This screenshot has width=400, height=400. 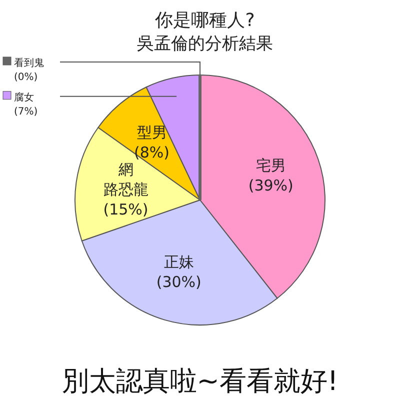 I want to click on data-label: (39%), so click(x=271, y=185).